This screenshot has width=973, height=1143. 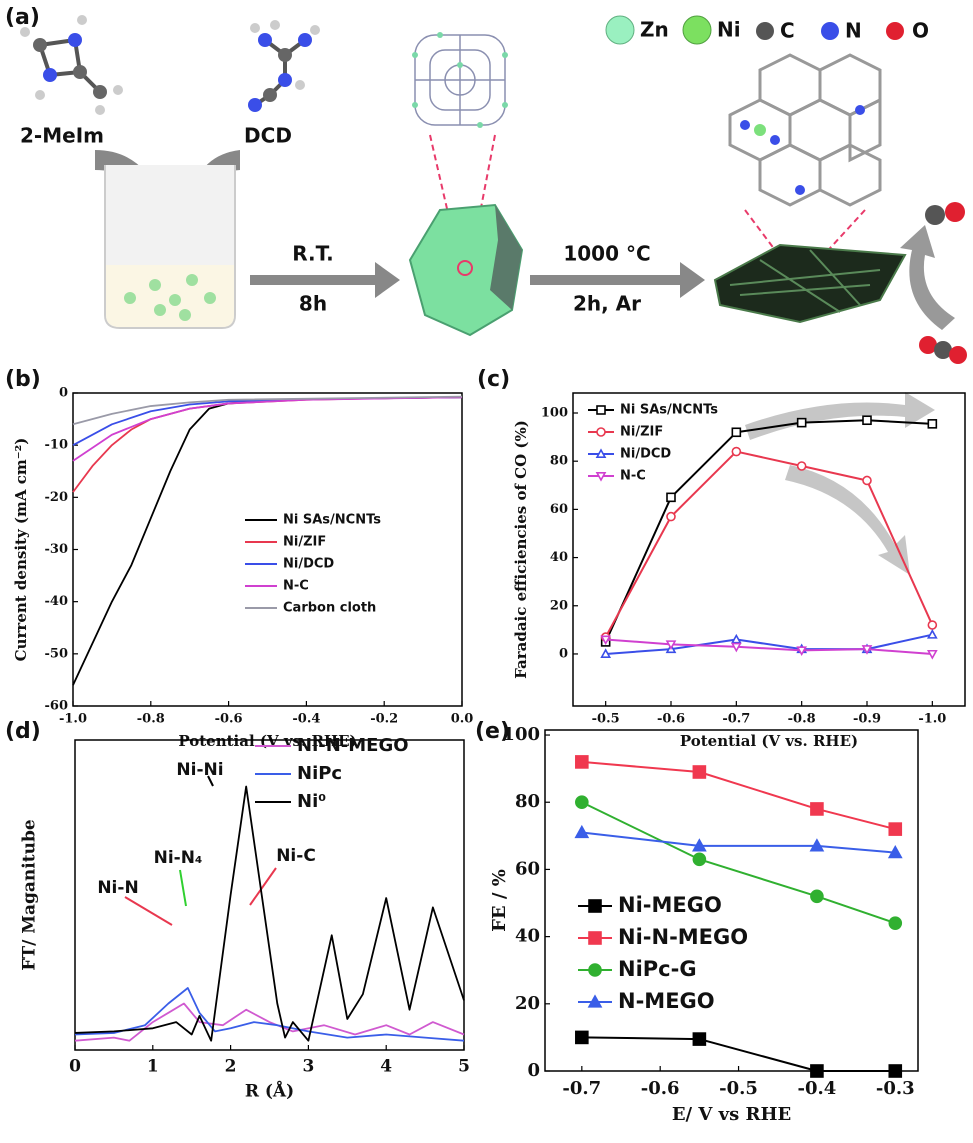 I want to click on condition: 1000 °C, so click(x=606, y=254).